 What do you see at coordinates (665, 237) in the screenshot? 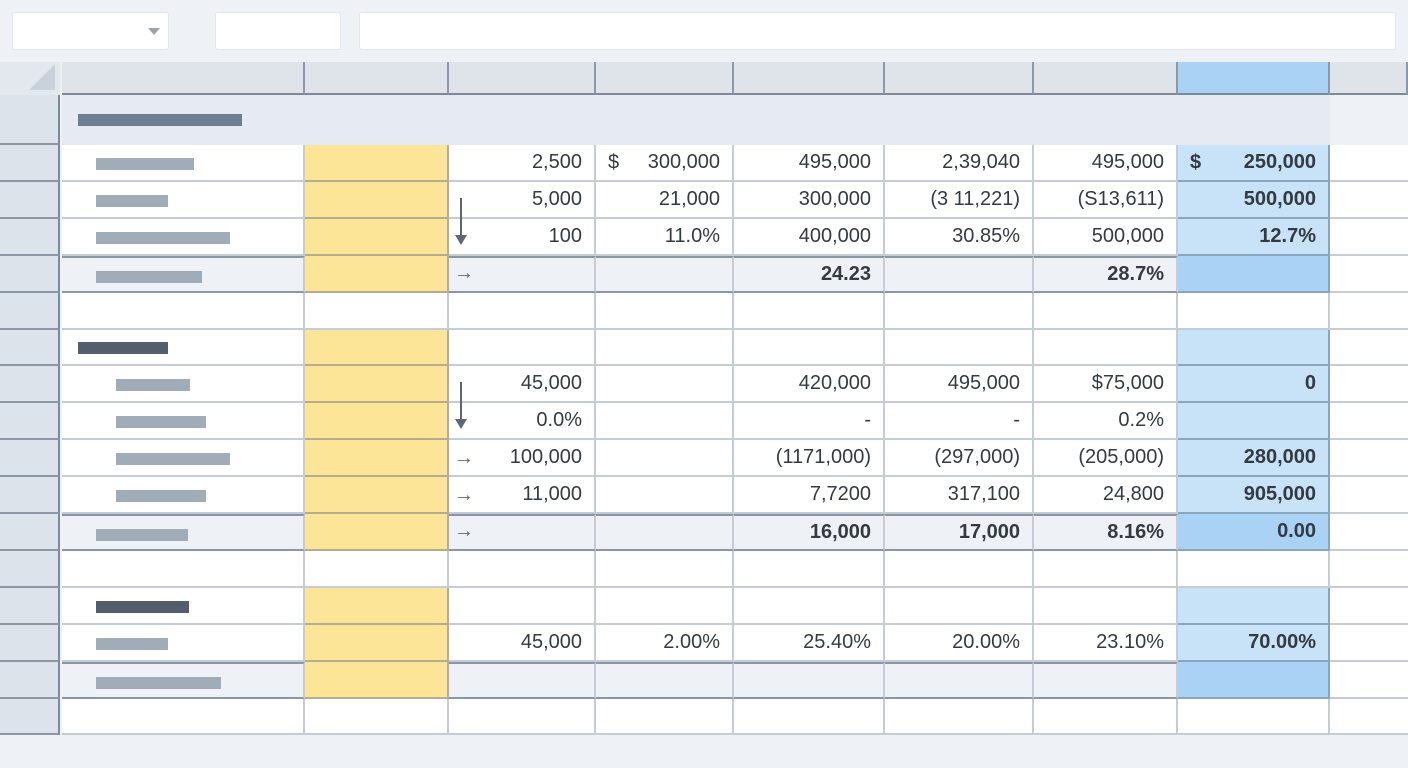
I see `cell-r3-c4: 11.0%` at bounding box center [665, 237].